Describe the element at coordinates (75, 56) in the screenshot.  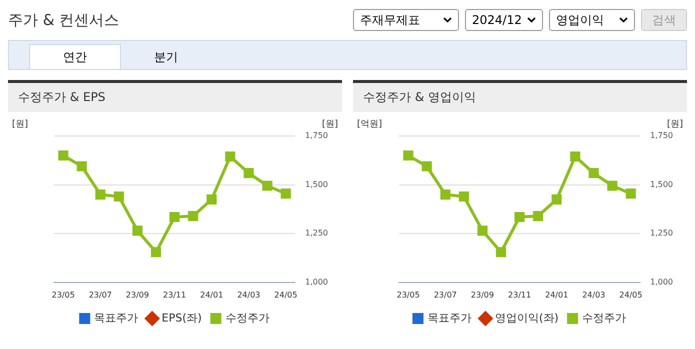
I see `text: 연간` at that location.